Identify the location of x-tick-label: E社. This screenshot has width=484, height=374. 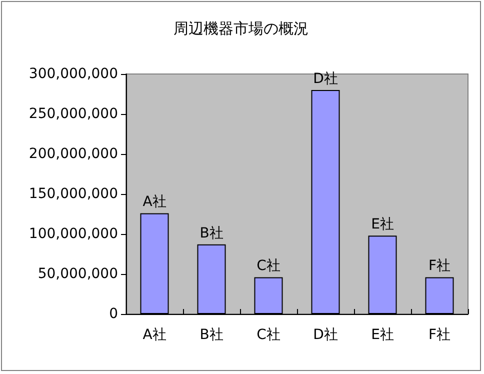
(382, 335).